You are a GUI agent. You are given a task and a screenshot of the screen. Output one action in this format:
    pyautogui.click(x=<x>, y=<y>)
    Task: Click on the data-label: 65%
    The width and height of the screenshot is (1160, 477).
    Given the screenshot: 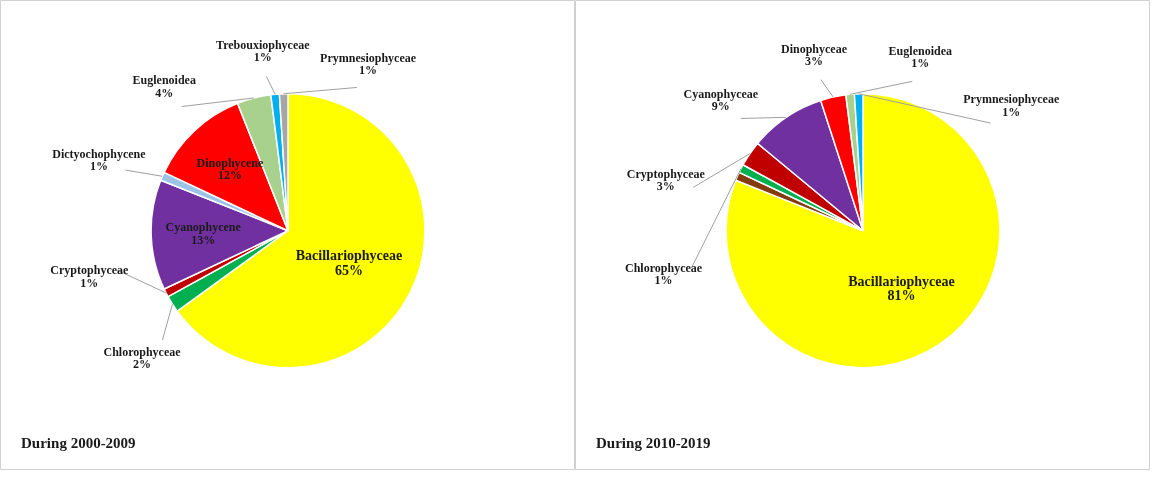 What is the action you would take?
    pyautogui.click(x=348, y=270)
    